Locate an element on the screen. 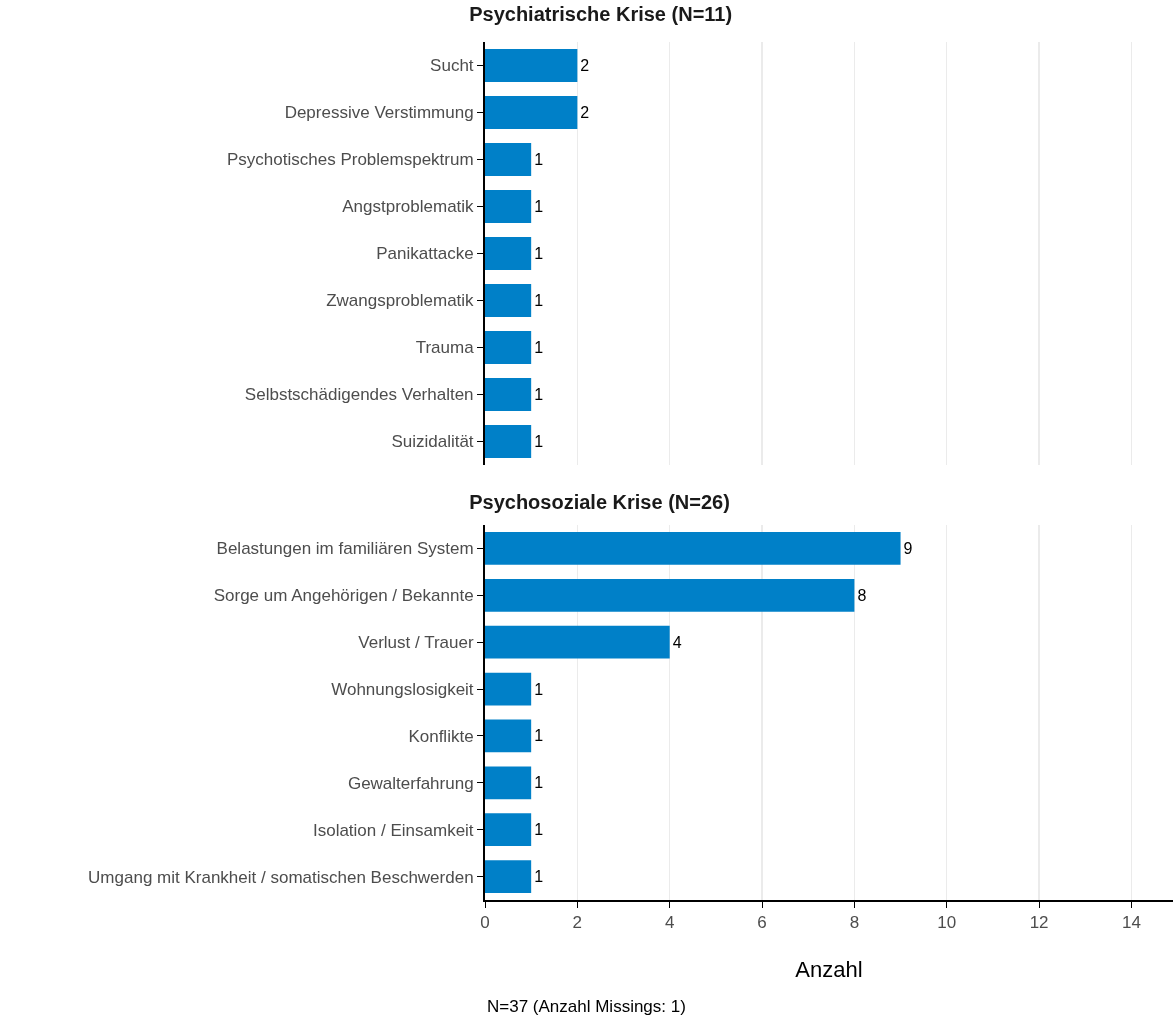 This screenshot has height=1020, width=1173. x-tick-label: 8 is located at coordinates (854, 923).